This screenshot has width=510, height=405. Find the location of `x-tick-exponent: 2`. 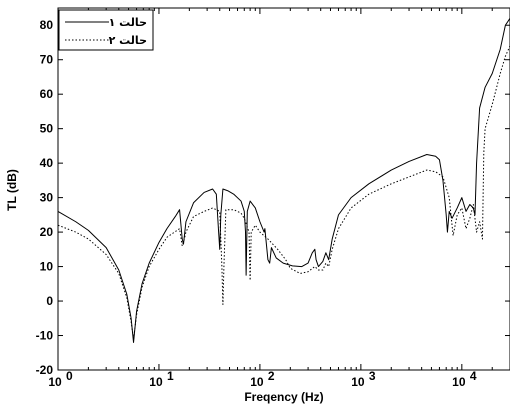

x-tick-exponent: 2 is located at coordinates (271, 376).